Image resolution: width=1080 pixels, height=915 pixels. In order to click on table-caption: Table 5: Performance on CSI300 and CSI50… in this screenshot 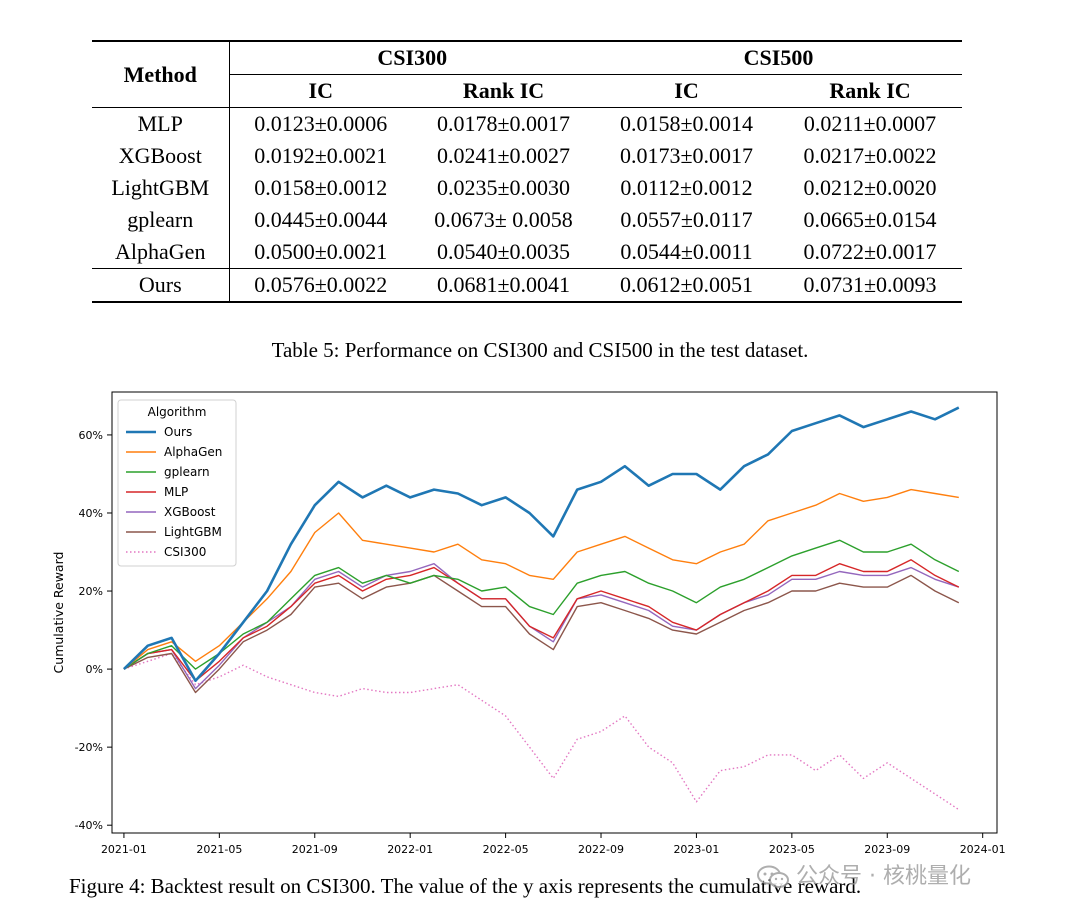, I will do `click(540, 350)`.